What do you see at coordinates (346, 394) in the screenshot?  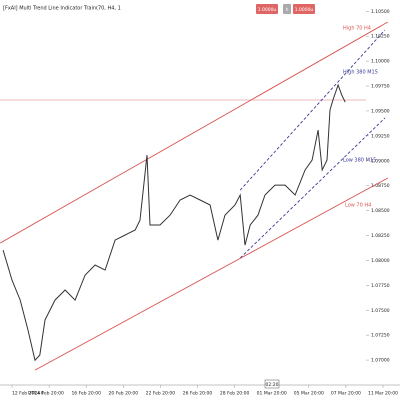 I see `x-tick-label: 07 Mar 20:00` at bounding box center [346, 394].